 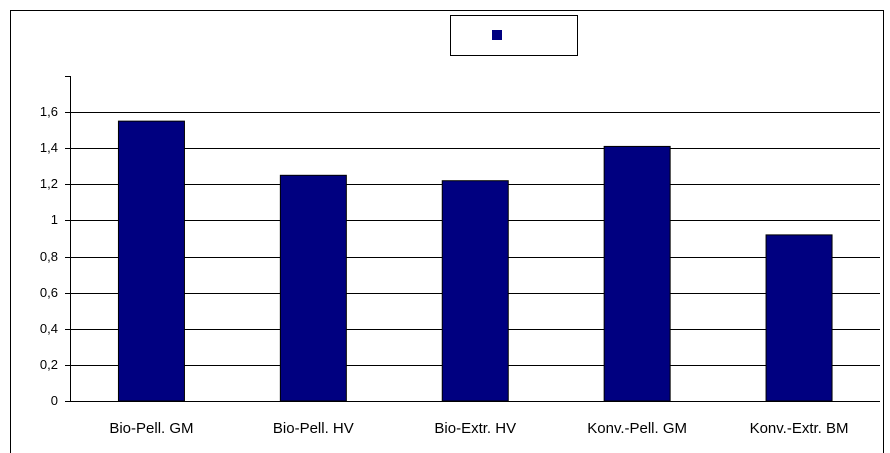 What do you see at coordinates (49, 292) in the screenshot?
I see `y-tick-label: 0,6` at bounding box center [49, 292].